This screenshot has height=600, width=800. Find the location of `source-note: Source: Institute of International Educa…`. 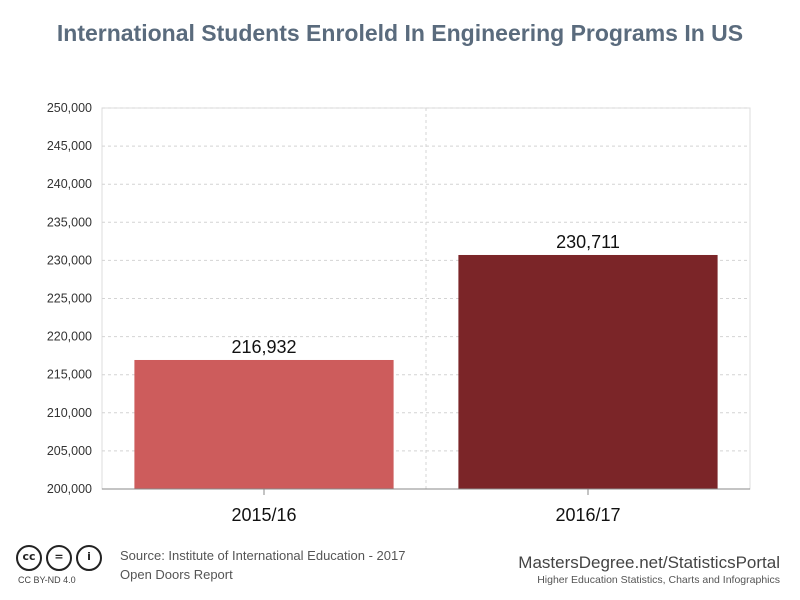

source-note: Source: Institute of International Educa… is located at coordinates (262, 565).